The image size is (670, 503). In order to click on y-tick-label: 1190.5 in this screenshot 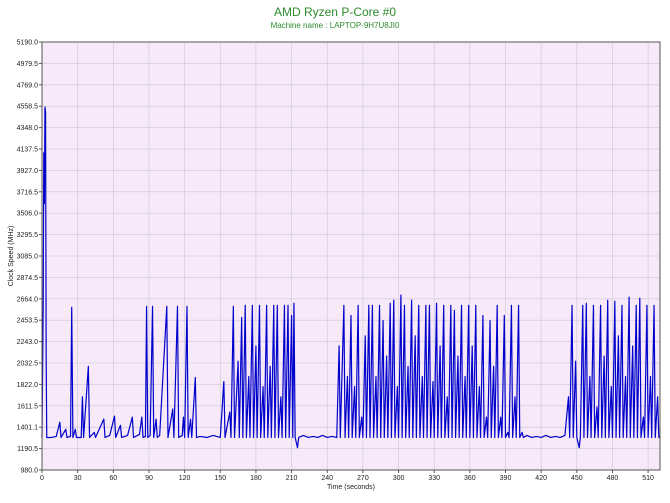, I will do `click(27, 449)`.